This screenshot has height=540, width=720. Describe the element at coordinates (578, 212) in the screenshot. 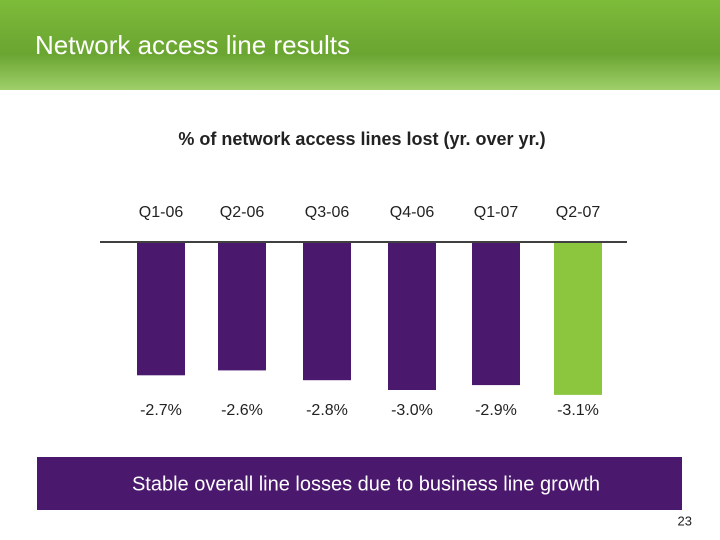

I see `category-label: Q2-07` at that location.